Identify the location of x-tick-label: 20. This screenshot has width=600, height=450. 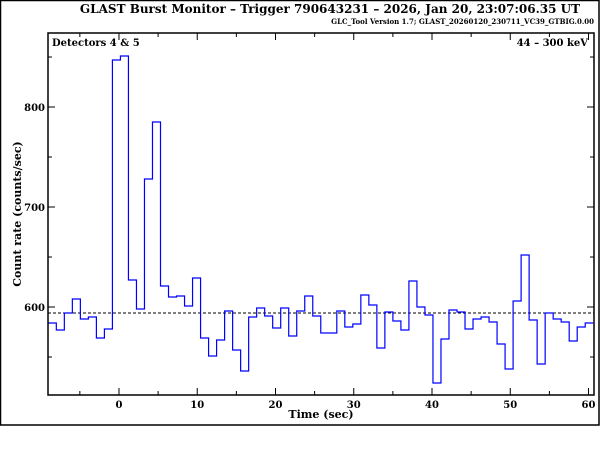
(276, 405).